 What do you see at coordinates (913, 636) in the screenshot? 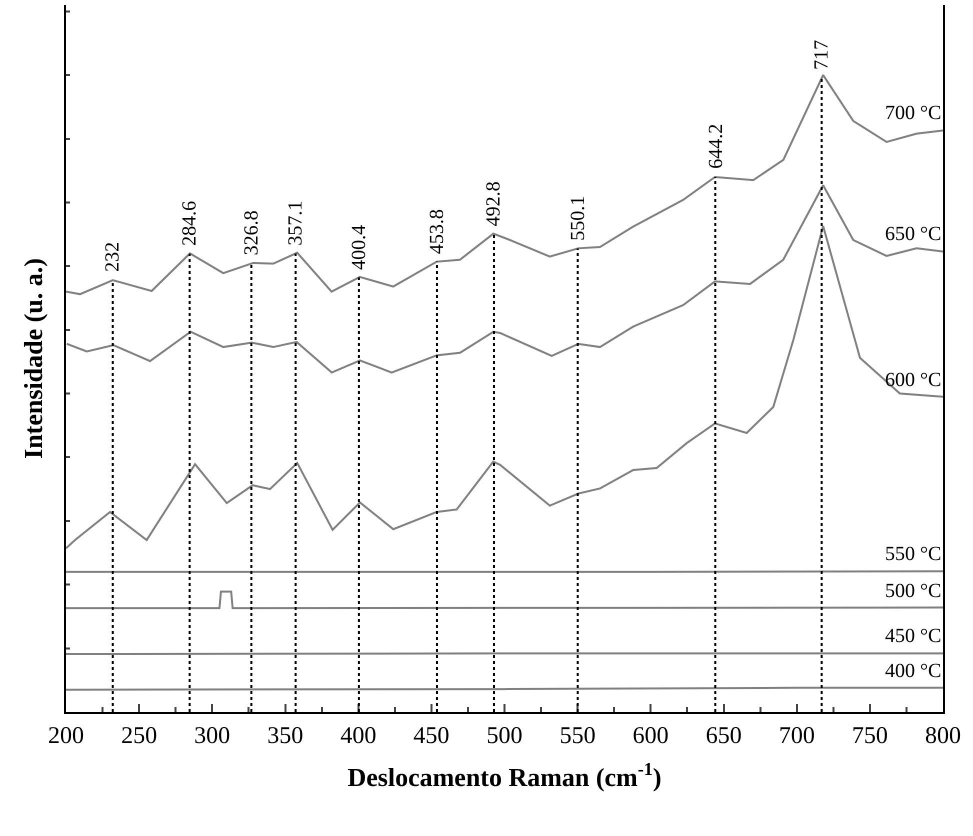
I see `series-label: 450 °C` at bounding box center [913, 636].